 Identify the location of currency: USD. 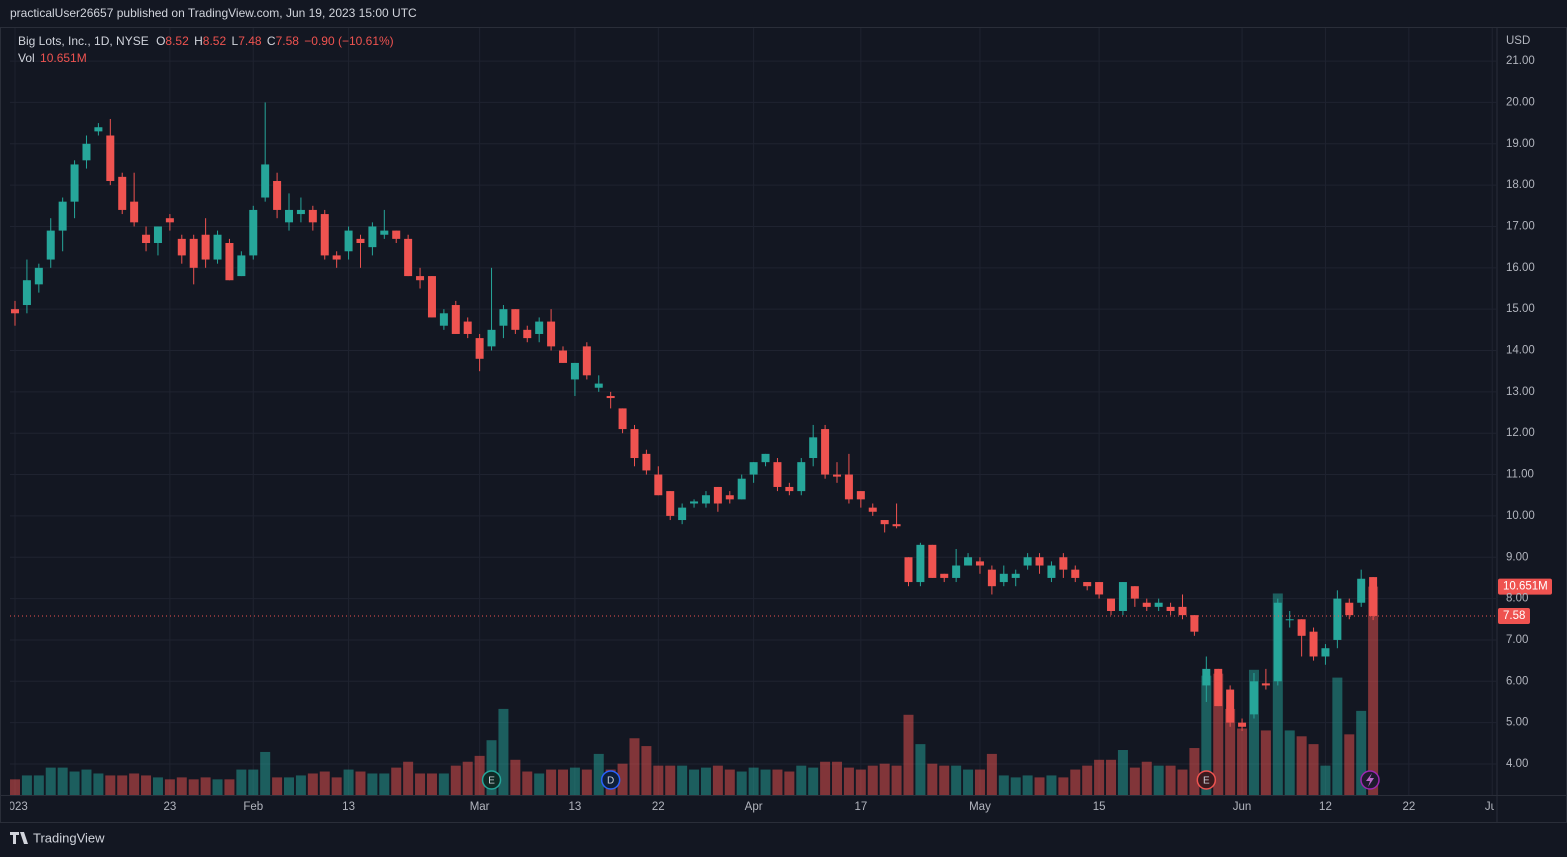
(1518, 41).